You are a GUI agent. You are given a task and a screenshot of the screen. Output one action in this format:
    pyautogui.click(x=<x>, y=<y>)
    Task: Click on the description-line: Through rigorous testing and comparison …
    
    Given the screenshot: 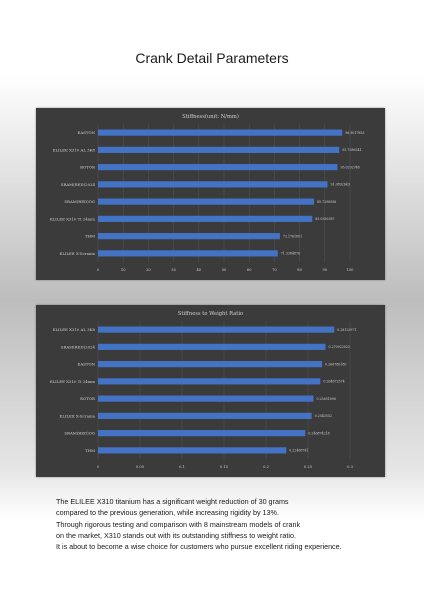 What is the action you would take?
    pyautogui.click(x=178, y=524)
    